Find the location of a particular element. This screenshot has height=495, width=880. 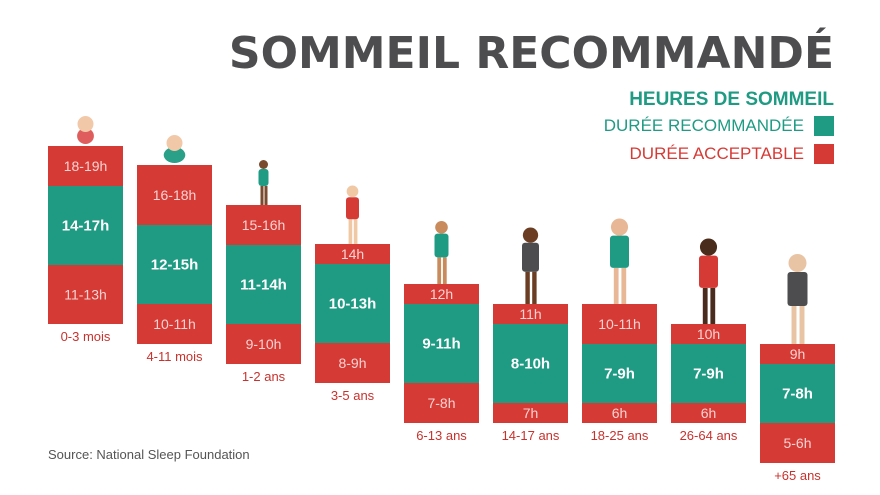

bar-label-low-8: 5-6h is located at coordinates (797, 443).